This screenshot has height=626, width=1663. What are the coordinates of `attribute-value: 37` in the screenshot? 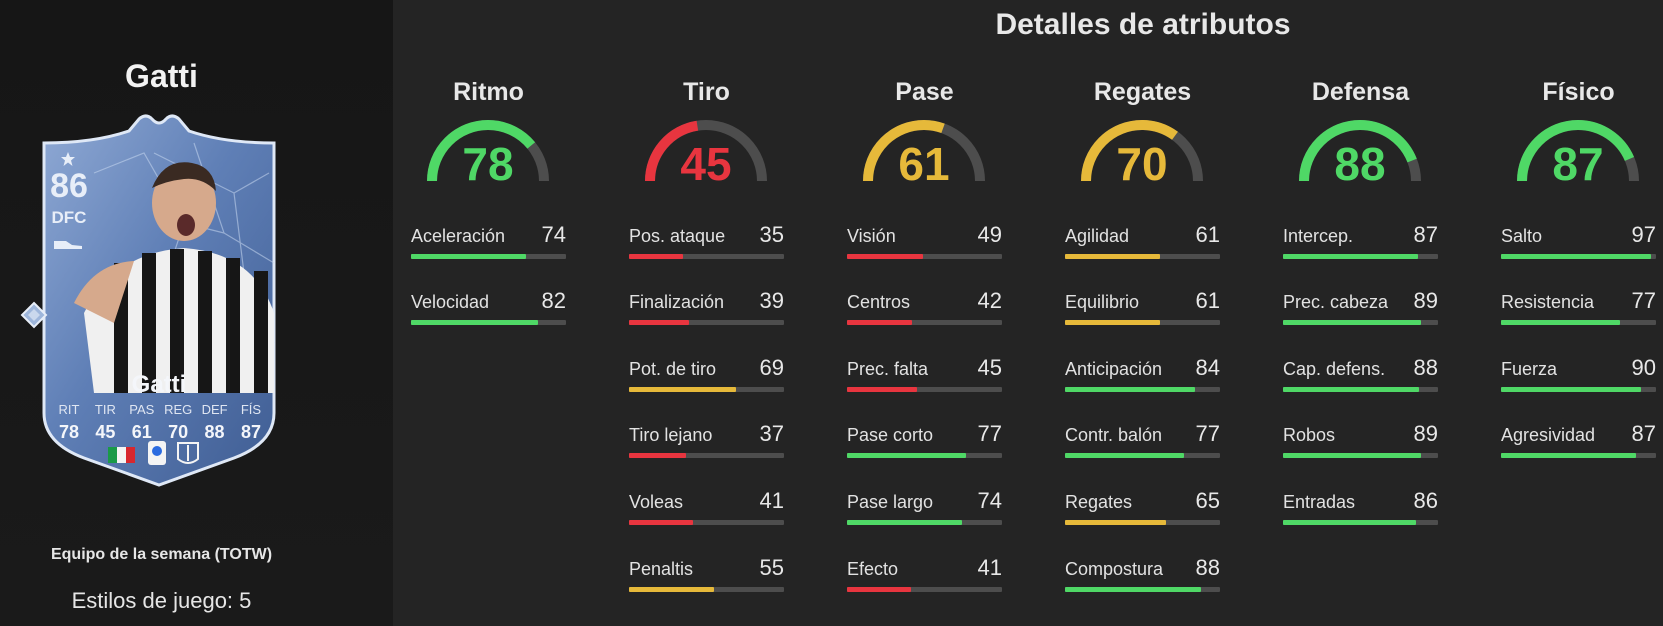 It's located at (771, 433).